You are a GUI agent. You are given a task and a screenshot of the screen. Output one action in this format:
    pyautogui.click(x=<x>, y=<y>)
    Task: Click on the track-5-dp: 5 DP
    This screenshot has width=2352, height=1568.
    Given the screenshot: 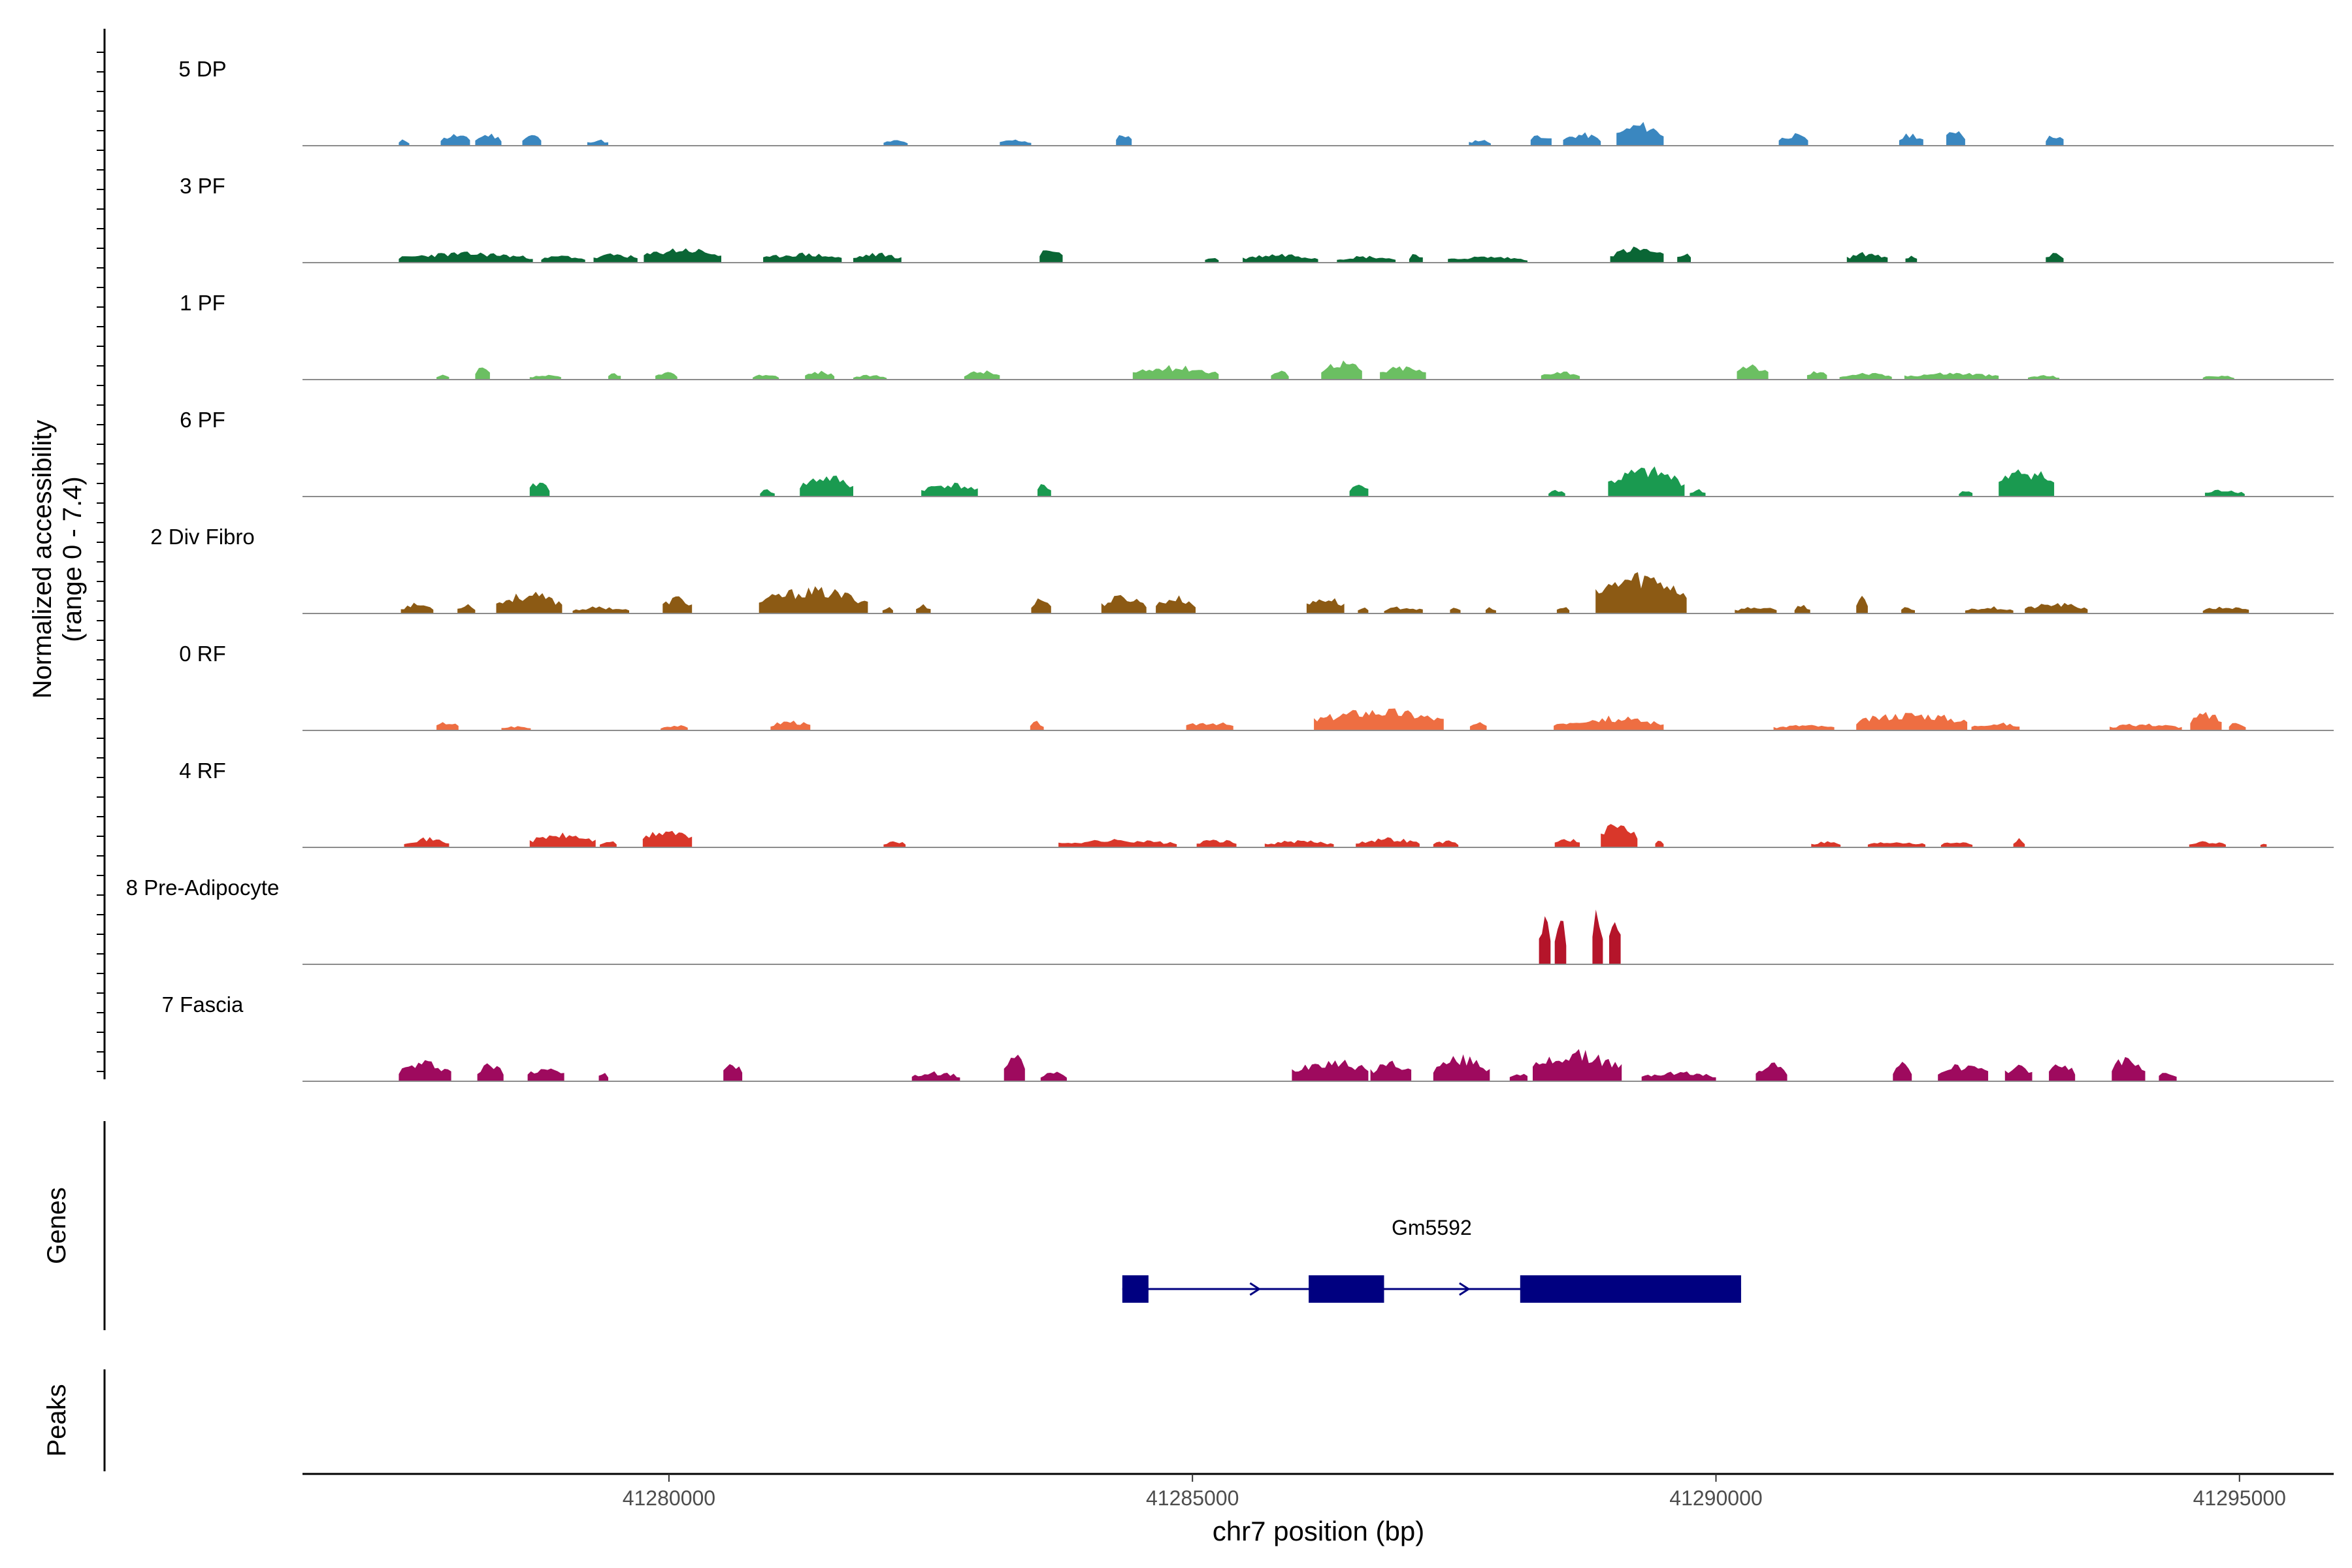 What is the action you would take?
    pyautogui.click(x=1256, y=101)
    